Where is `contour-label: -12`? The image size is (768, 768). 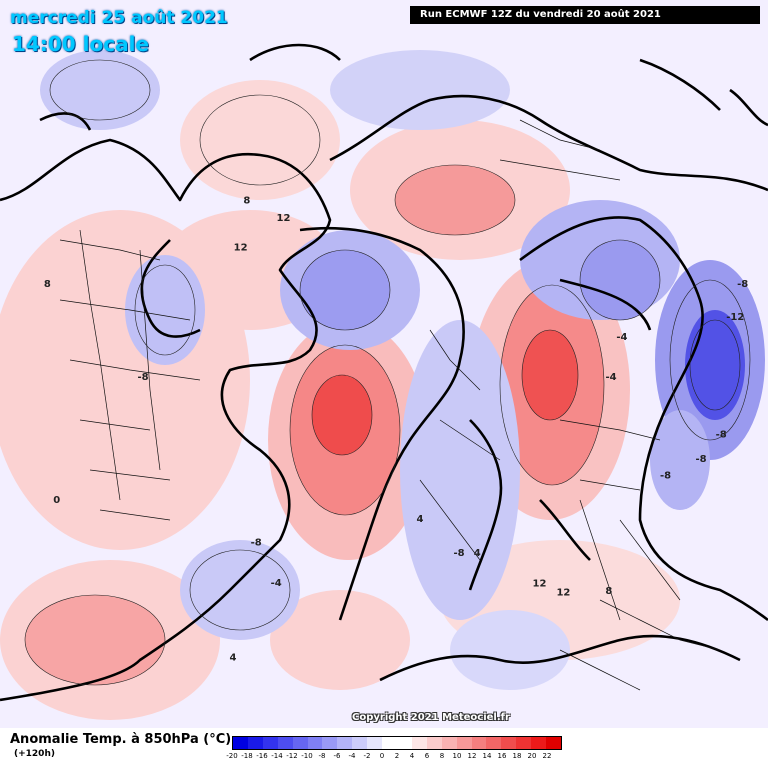 contour-label: -12 is located at coordinates (735, 317).